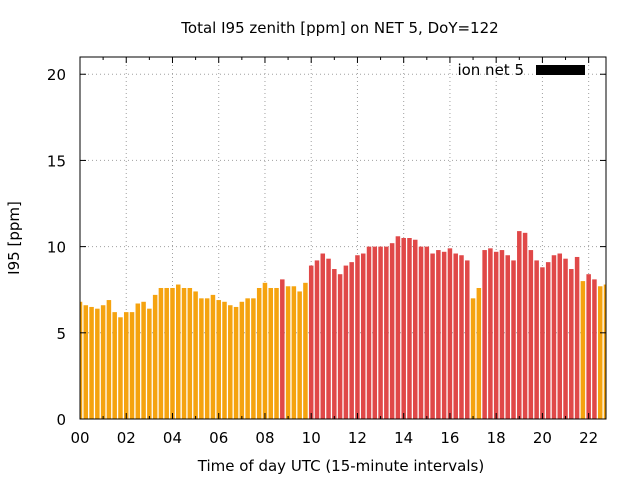 This screenshot has width=640, height=480. I want to click on y-tick-label: 10, so click(56, 248).